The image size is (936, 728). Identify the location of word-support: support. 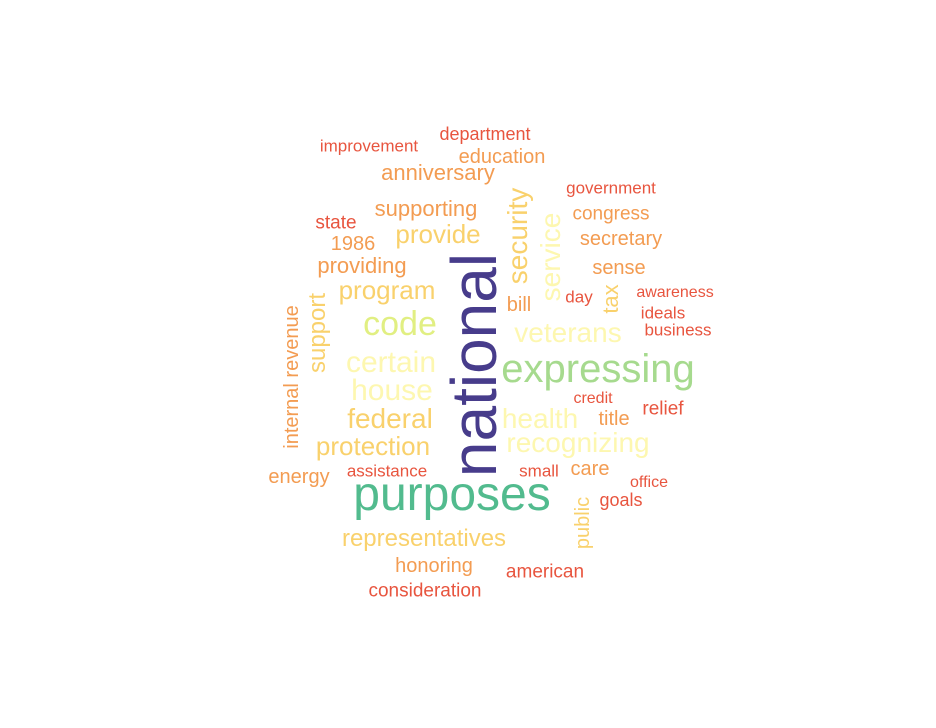
(317, 333).